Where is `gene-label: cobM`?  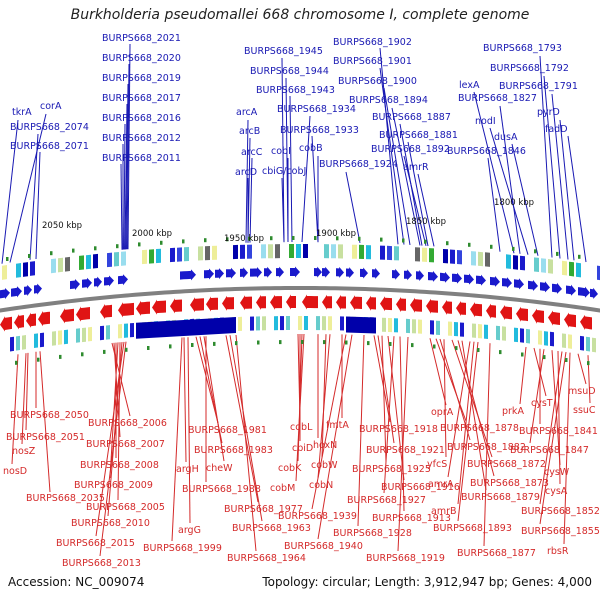
gene-label: cobM is located at coordinates (282, 488).